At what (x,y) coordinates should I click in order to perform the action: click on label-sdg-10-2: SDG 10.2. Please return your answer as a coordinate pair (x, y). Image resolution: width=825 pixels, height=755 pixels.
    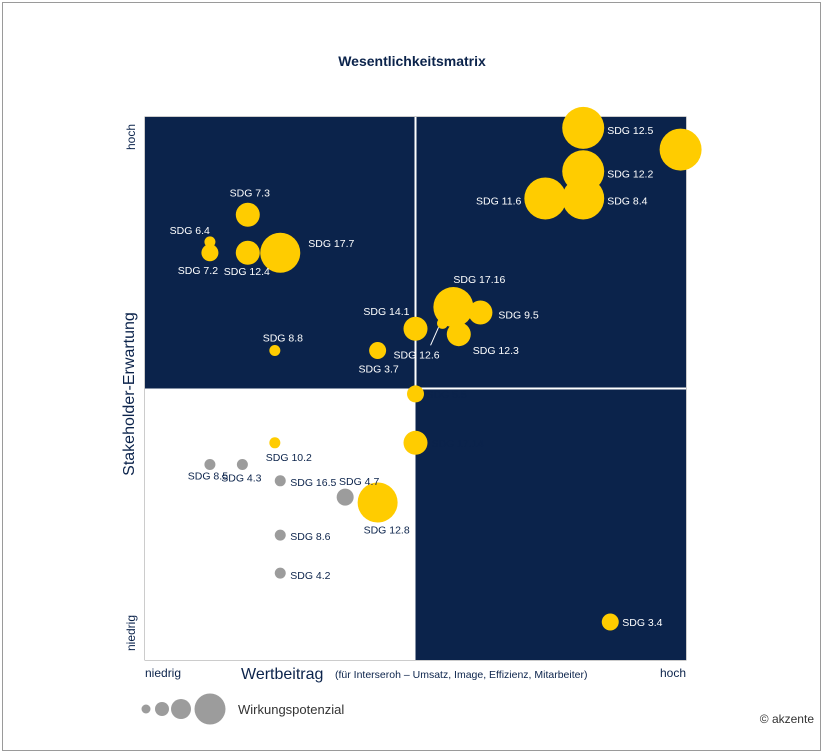
    Looking at the image, I should click on (289, 458).